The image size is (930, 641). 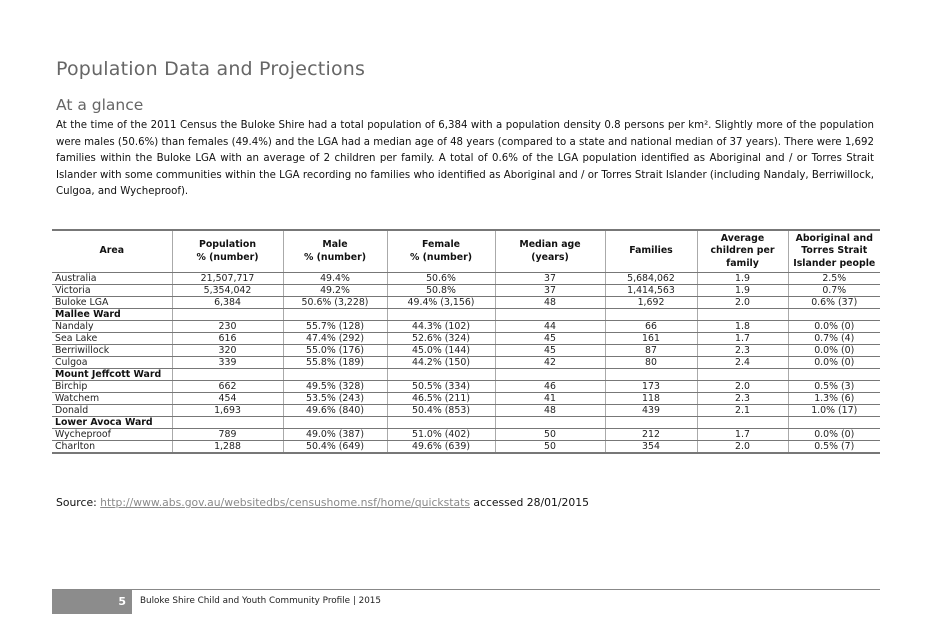 What do you see at coordinates (112, 422) in the screenshot?
I see `ward-name: Lower Avoca Ward` at bounding box center [112, 422].